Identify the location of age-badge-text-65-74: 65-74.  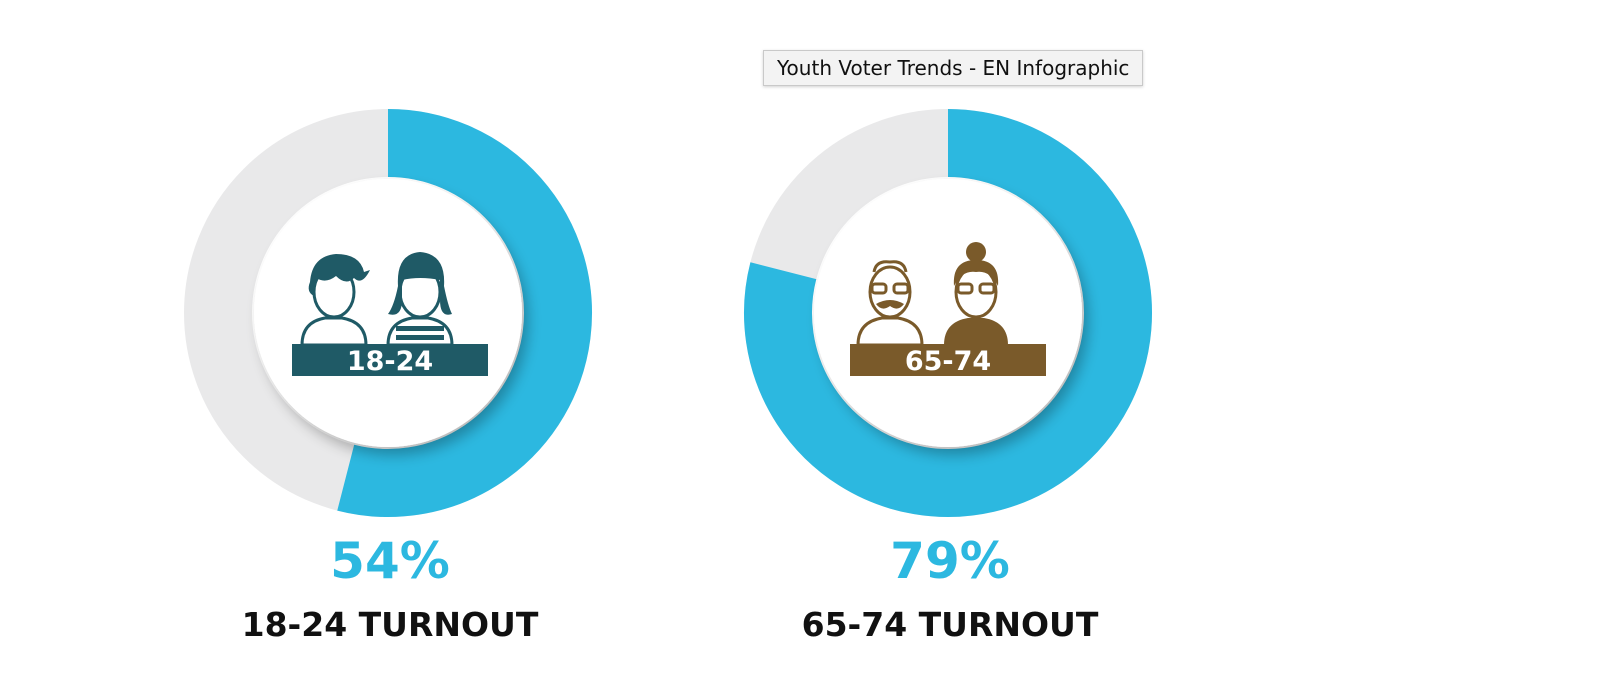
(948, 361).